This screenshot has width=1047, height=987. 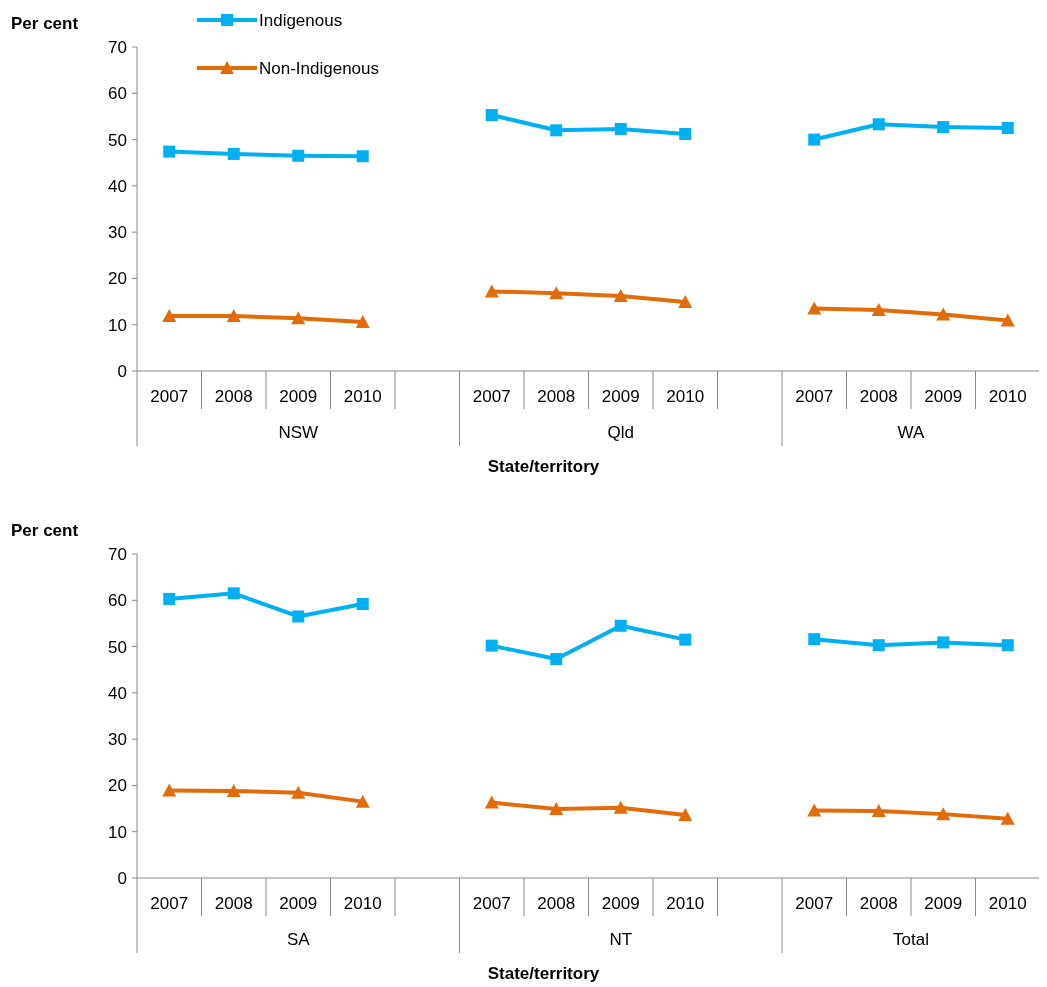 What do you see at coordinates (298, 432) in the screenshot?
I see `text: NSW` at bounding box center [298, 432].